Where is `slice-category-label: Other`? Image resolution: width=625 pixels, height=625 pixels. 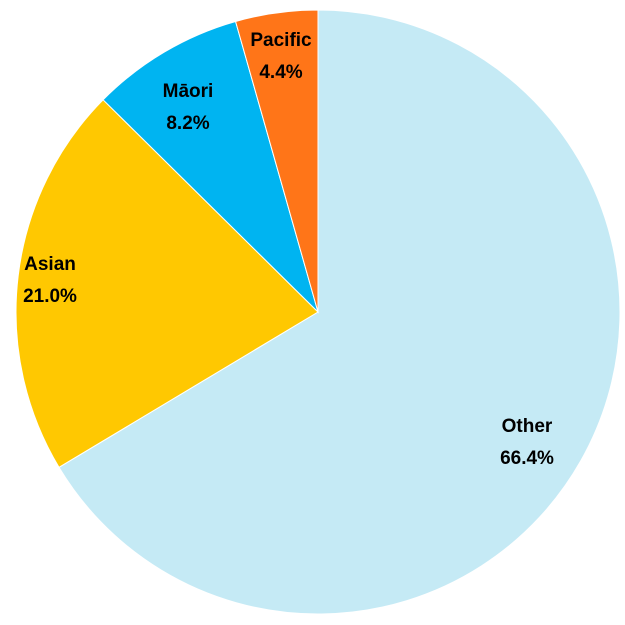 slice-category-label: Other is located at coordinates (527, 426).